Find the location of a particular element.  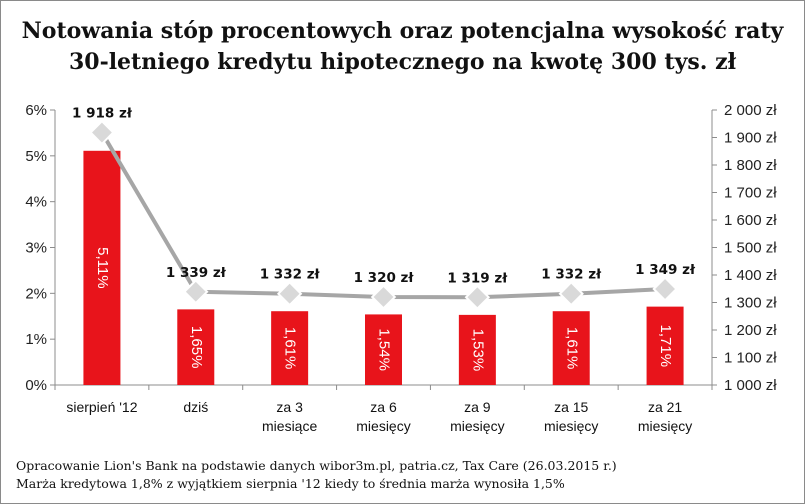

y-left-tick-label: 4% is located at coordinates (36, 202).